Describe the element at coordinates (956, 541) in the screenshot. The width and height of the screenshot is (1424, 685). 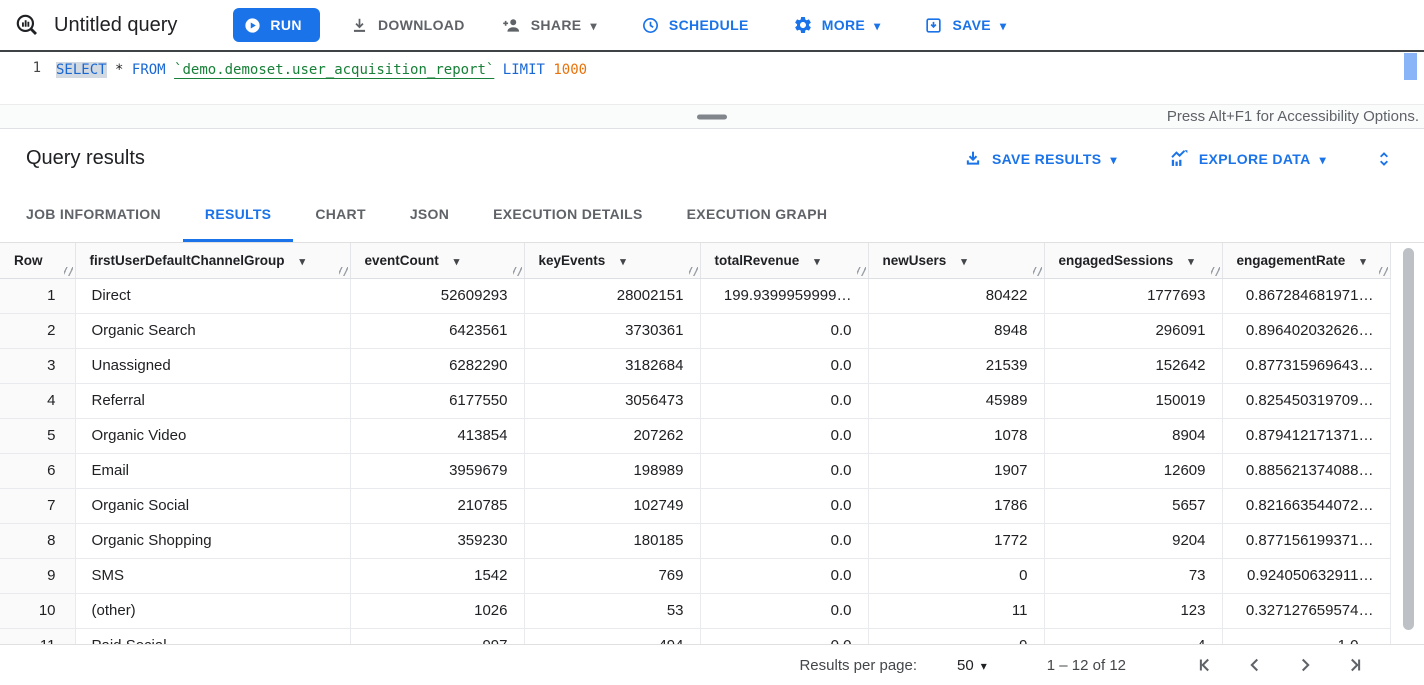
I see `data-cell: 1772` at that location.